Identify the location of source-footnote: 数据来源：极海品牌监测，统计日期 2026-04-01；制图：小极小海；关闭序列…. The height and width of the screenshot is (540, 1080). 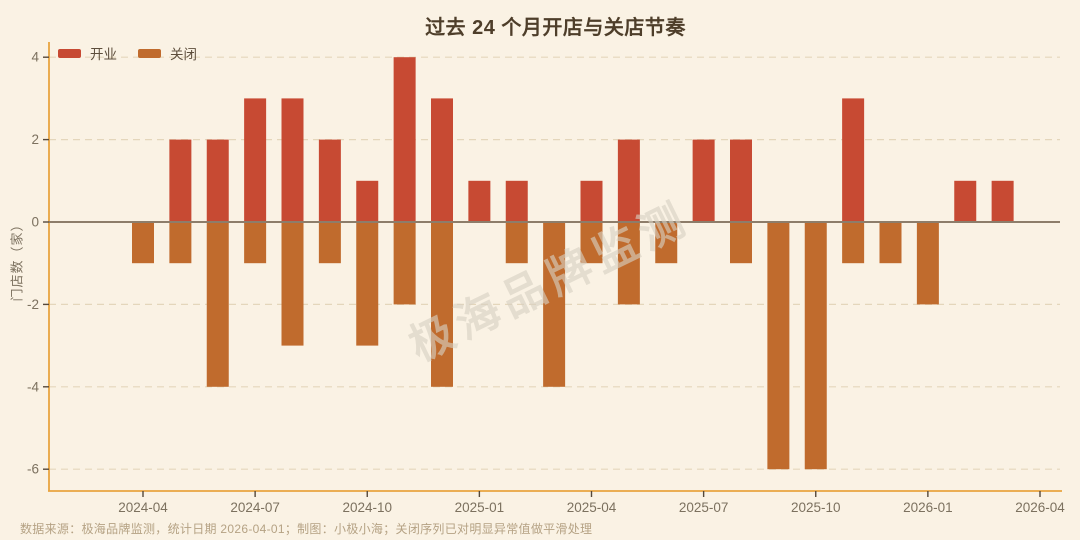
(306, 529).